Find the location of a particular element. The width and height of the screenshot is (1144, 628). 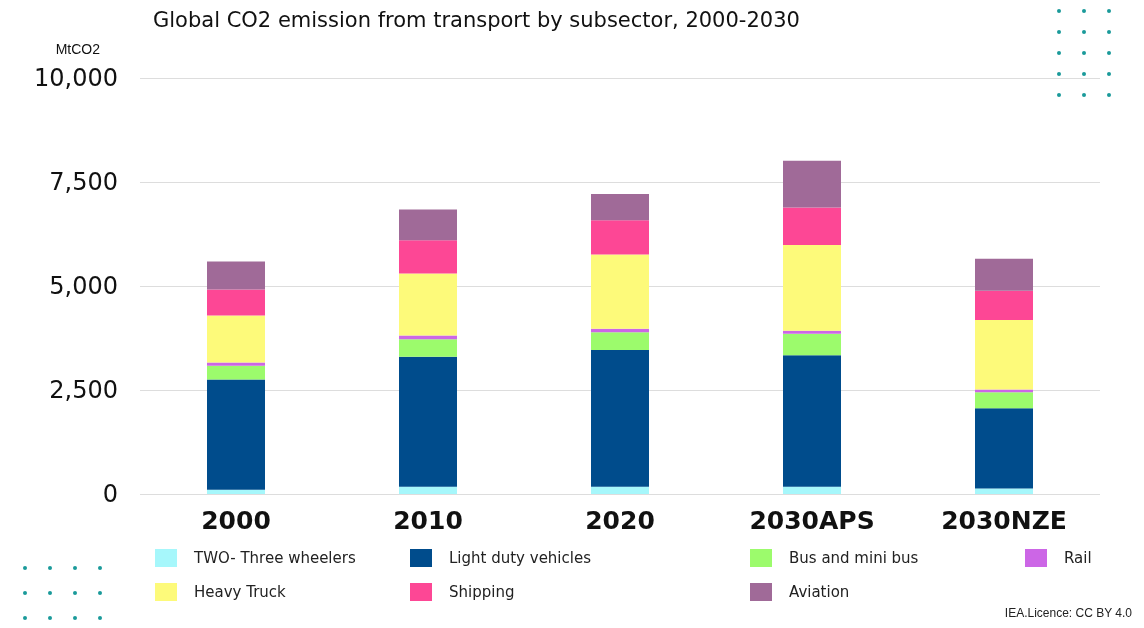

legend-label: Aviation is located at coordinates (819, 592).